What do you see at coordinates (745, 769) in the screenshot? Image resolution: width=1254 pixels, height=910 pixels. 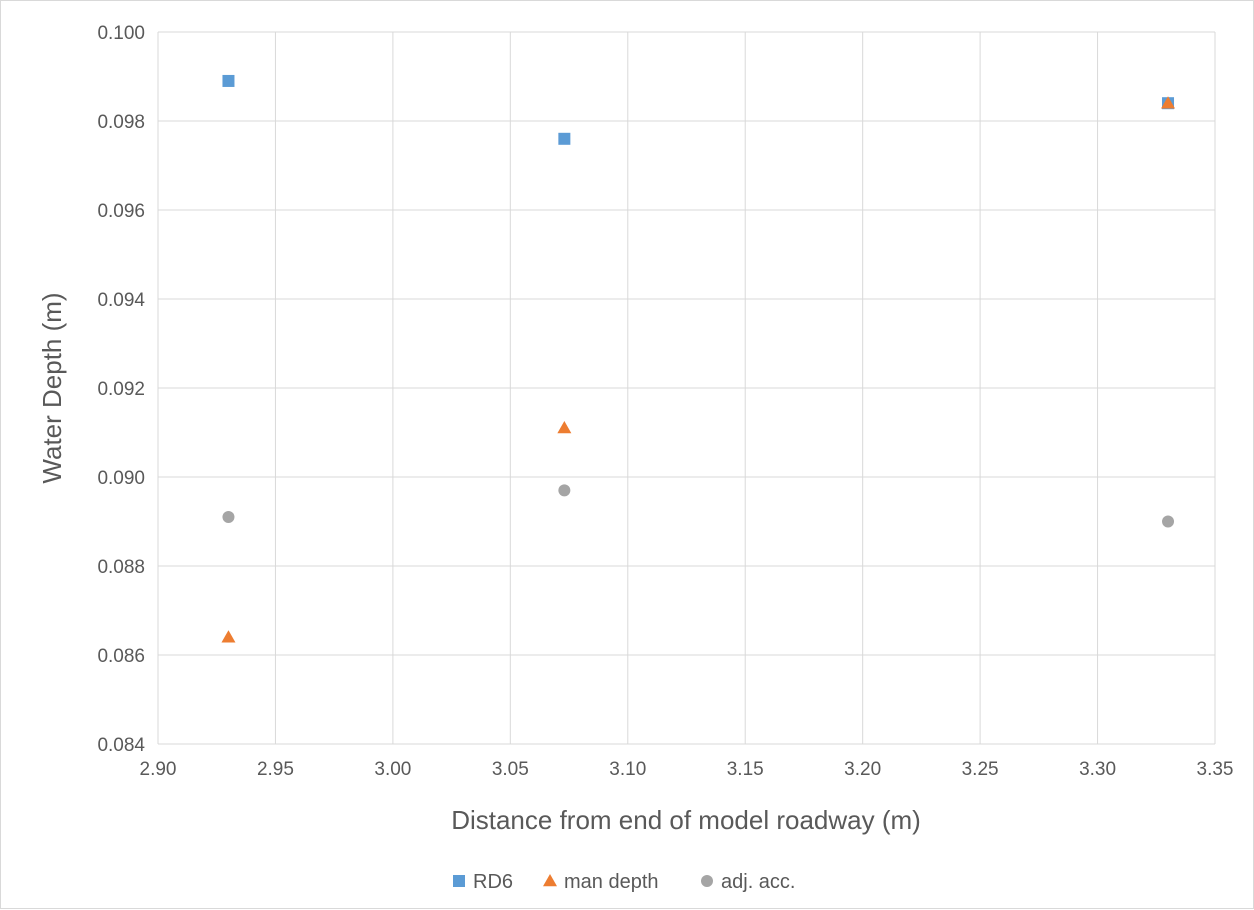 I see `x-tick-label: 3.15` at bounding box center [745, 769].